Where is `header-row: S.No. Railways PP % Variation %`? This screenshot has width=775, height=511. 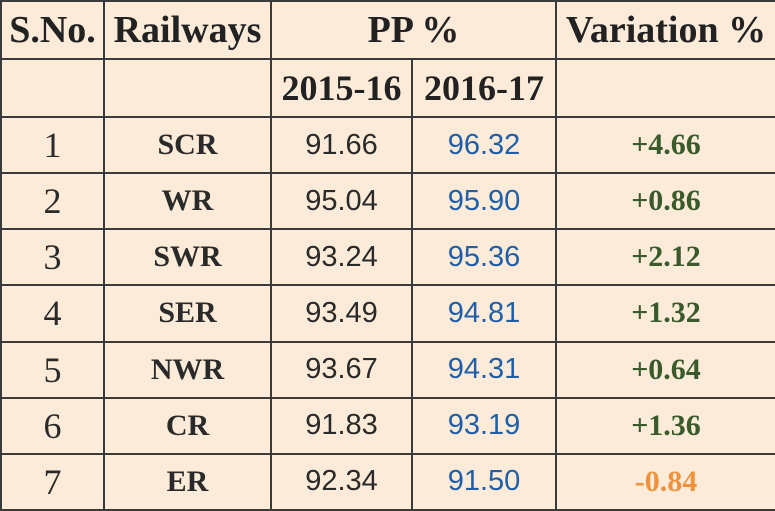 header-row: S.No. Railways PP % Variation % is located at coordinates (387, 30).